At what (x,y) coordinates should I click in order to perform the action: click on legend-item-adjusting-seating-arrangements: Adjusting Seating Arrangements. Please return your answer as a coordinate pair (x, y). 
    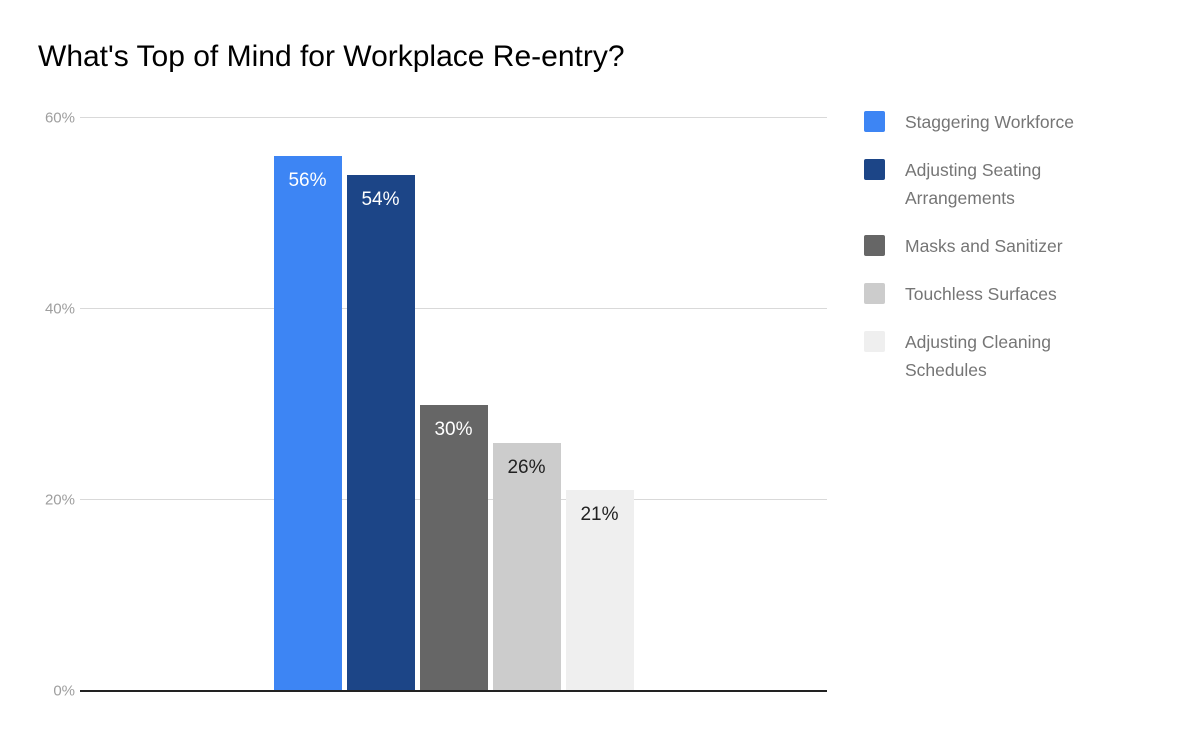
    Looking at the image, I should click on (1019, 184).